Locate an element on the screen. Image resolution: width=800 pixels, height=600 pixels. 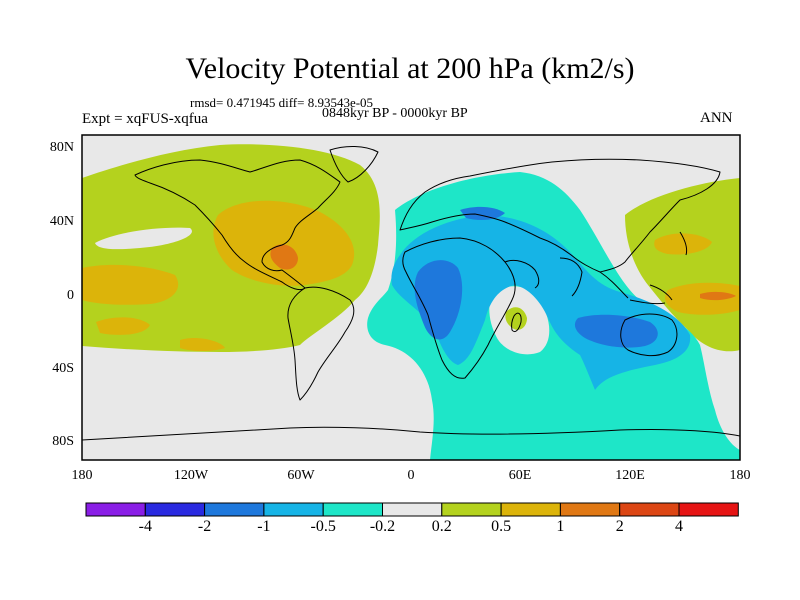
colorbar-tick-label: -0.5 is located at coordinates (323, 526).